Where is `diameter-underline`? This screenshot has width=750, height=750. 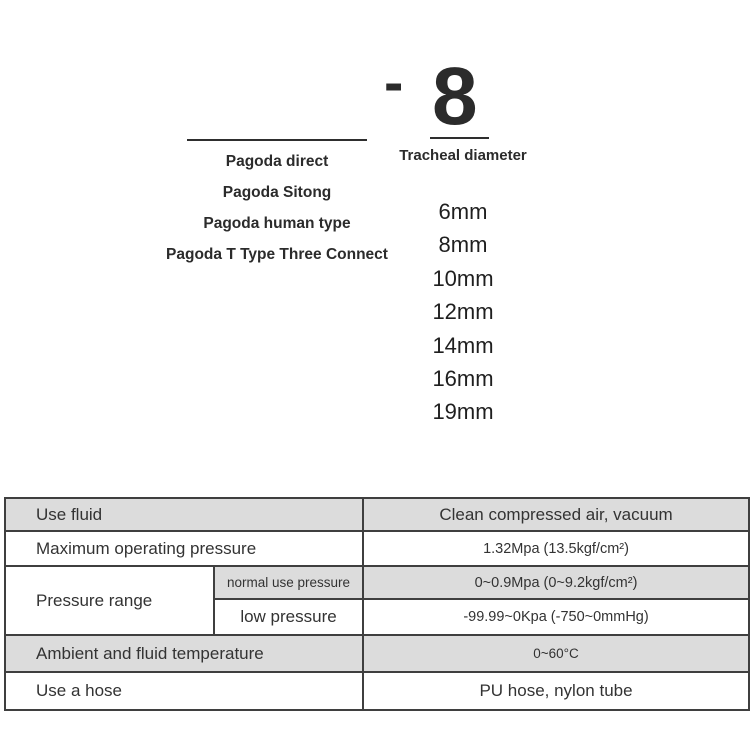 diameter-underline is located at coordinates (459, 138).